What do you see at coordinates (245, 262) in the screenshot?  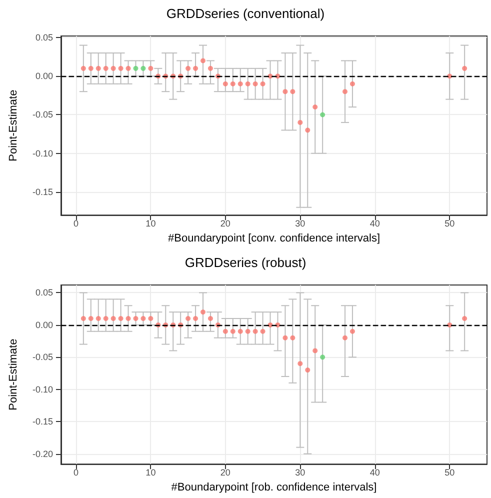 I see `chart-title: GRDDseries (robust)` at bounding box center [245, 262].